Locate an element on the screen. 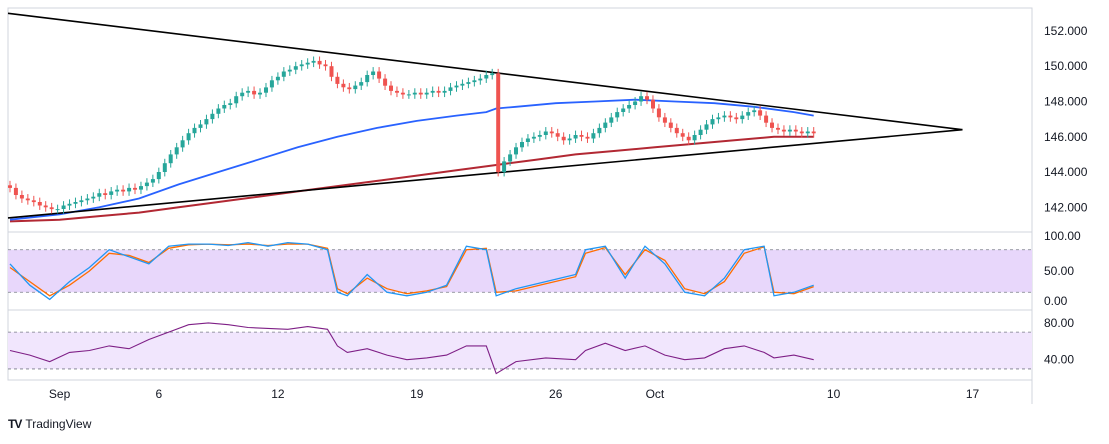 Image resolution: width=1109 pixels, height=444 pixels. rsi-level-label: 40.00 is located at coordinates (1059, 360).